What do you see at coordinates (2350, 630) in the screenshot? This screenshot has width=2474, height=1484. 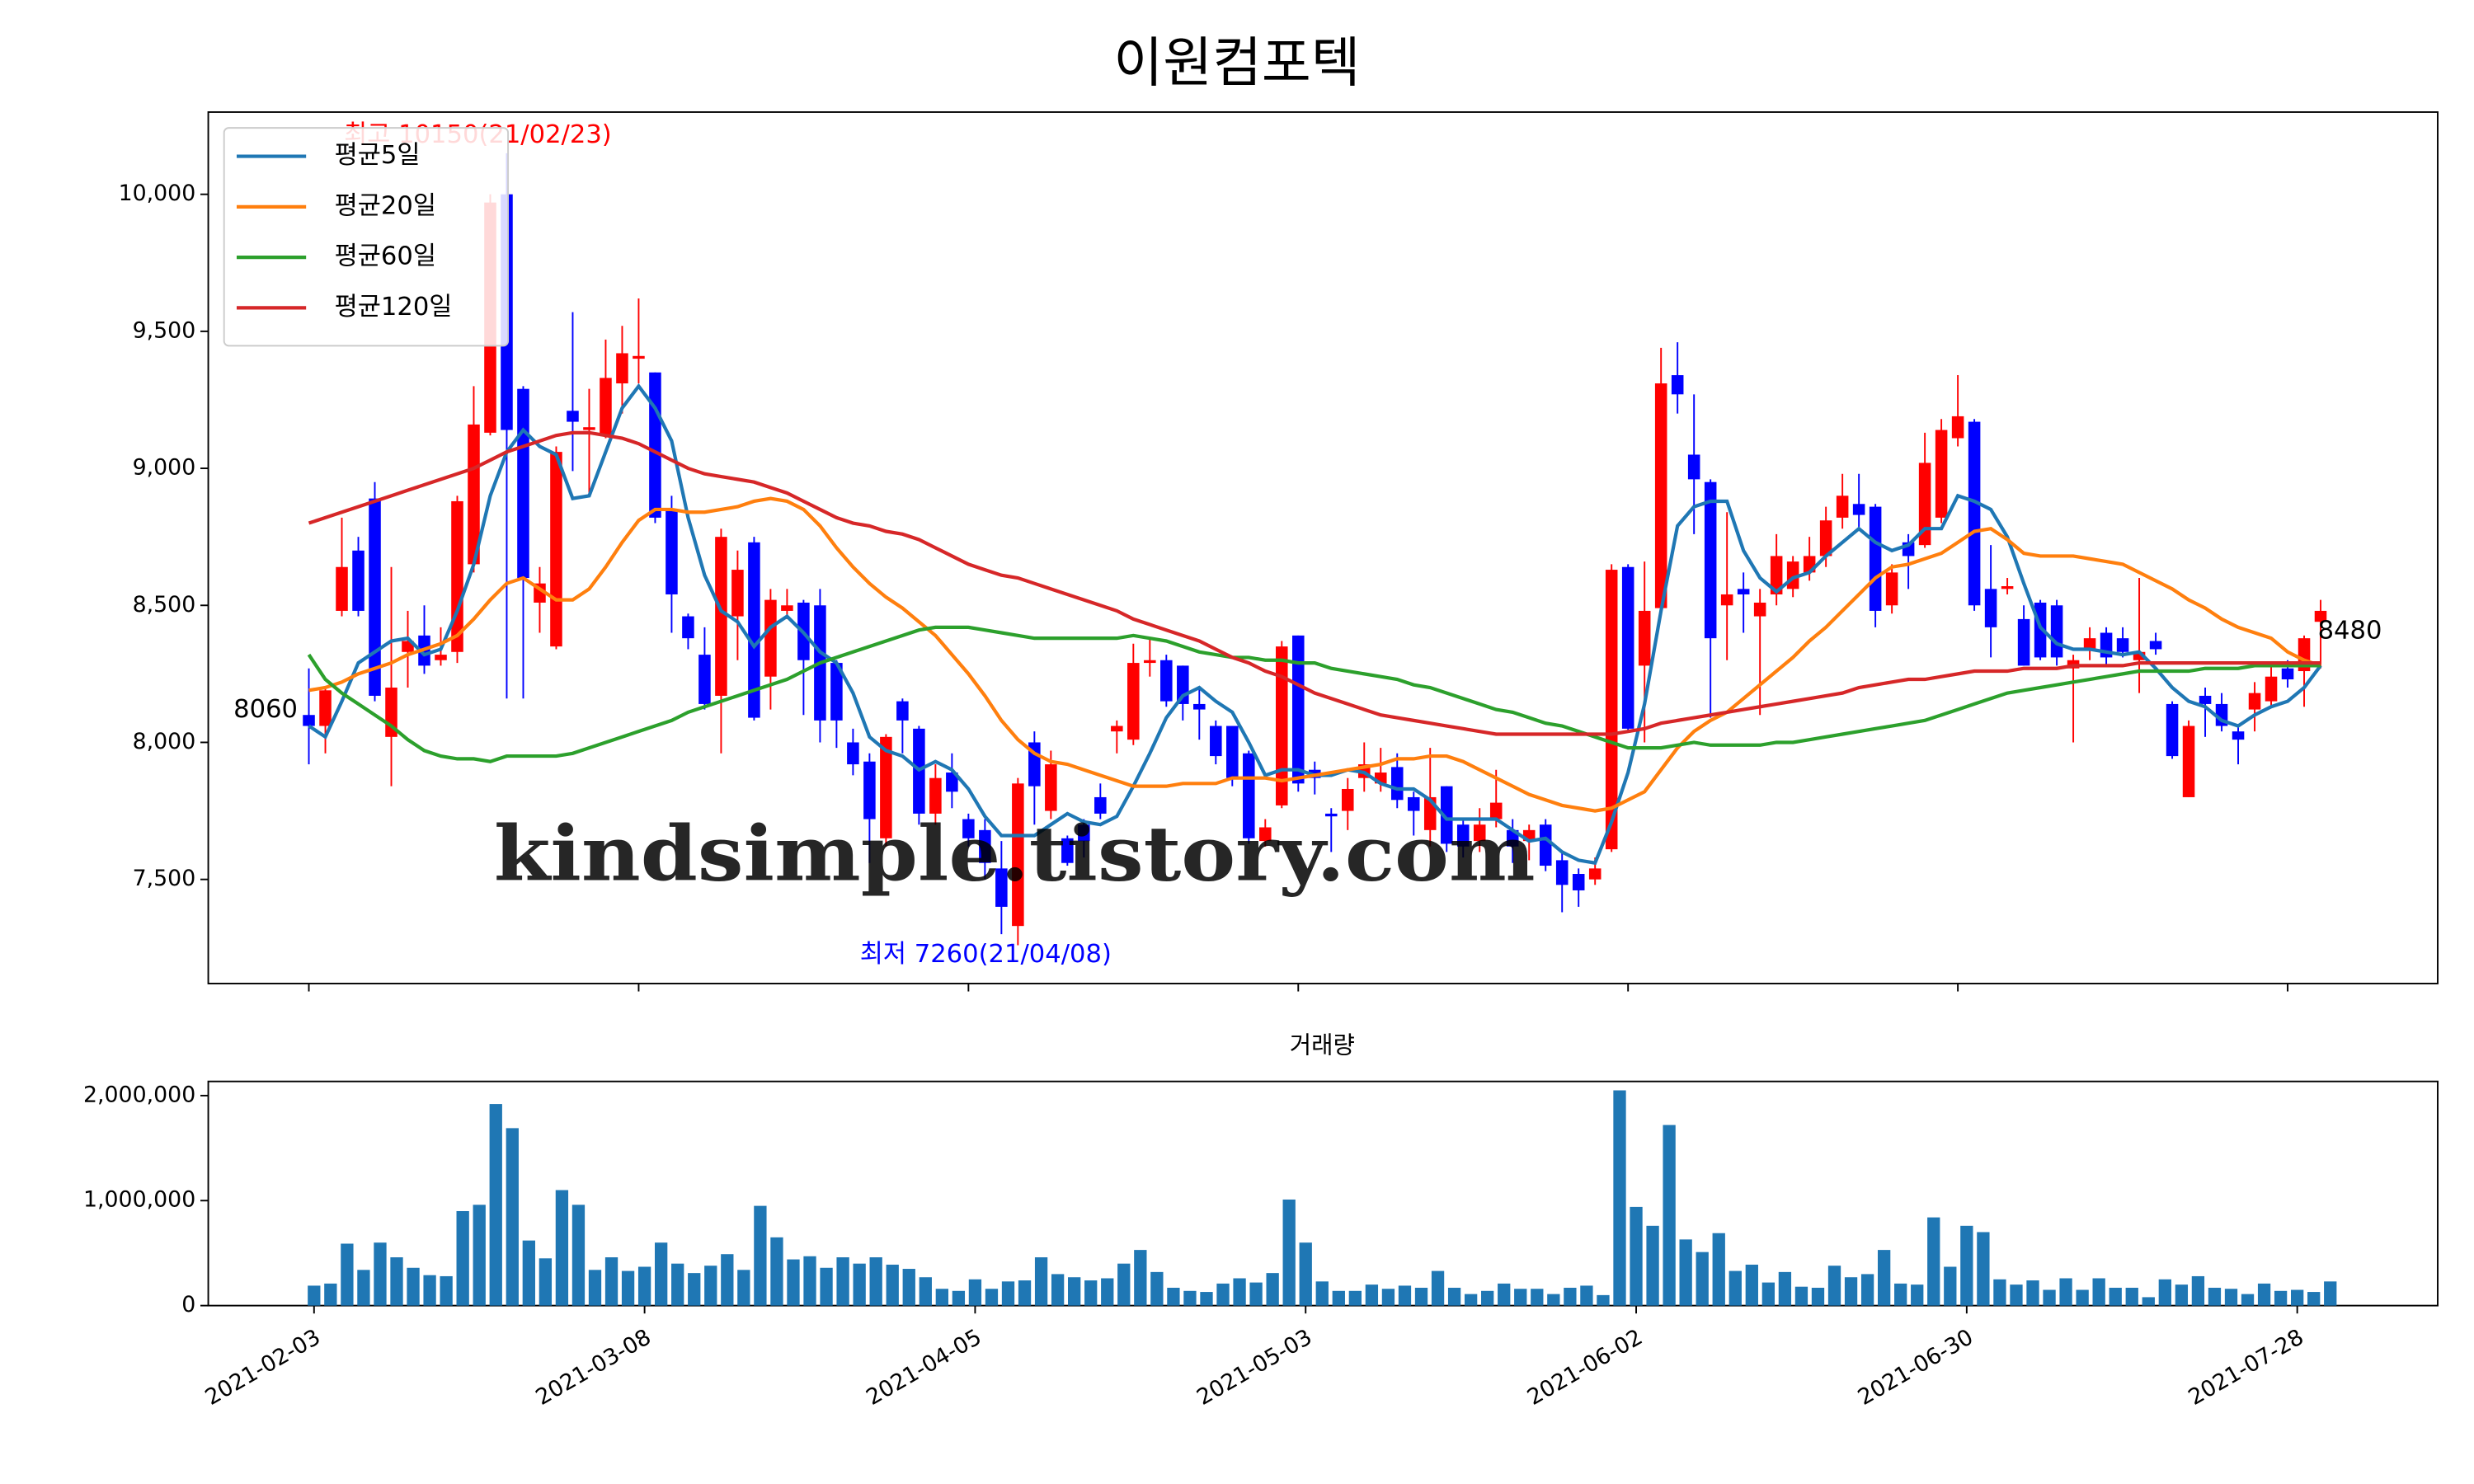 I see `last-close-label: 8480` at bounding box center [2350, 630].